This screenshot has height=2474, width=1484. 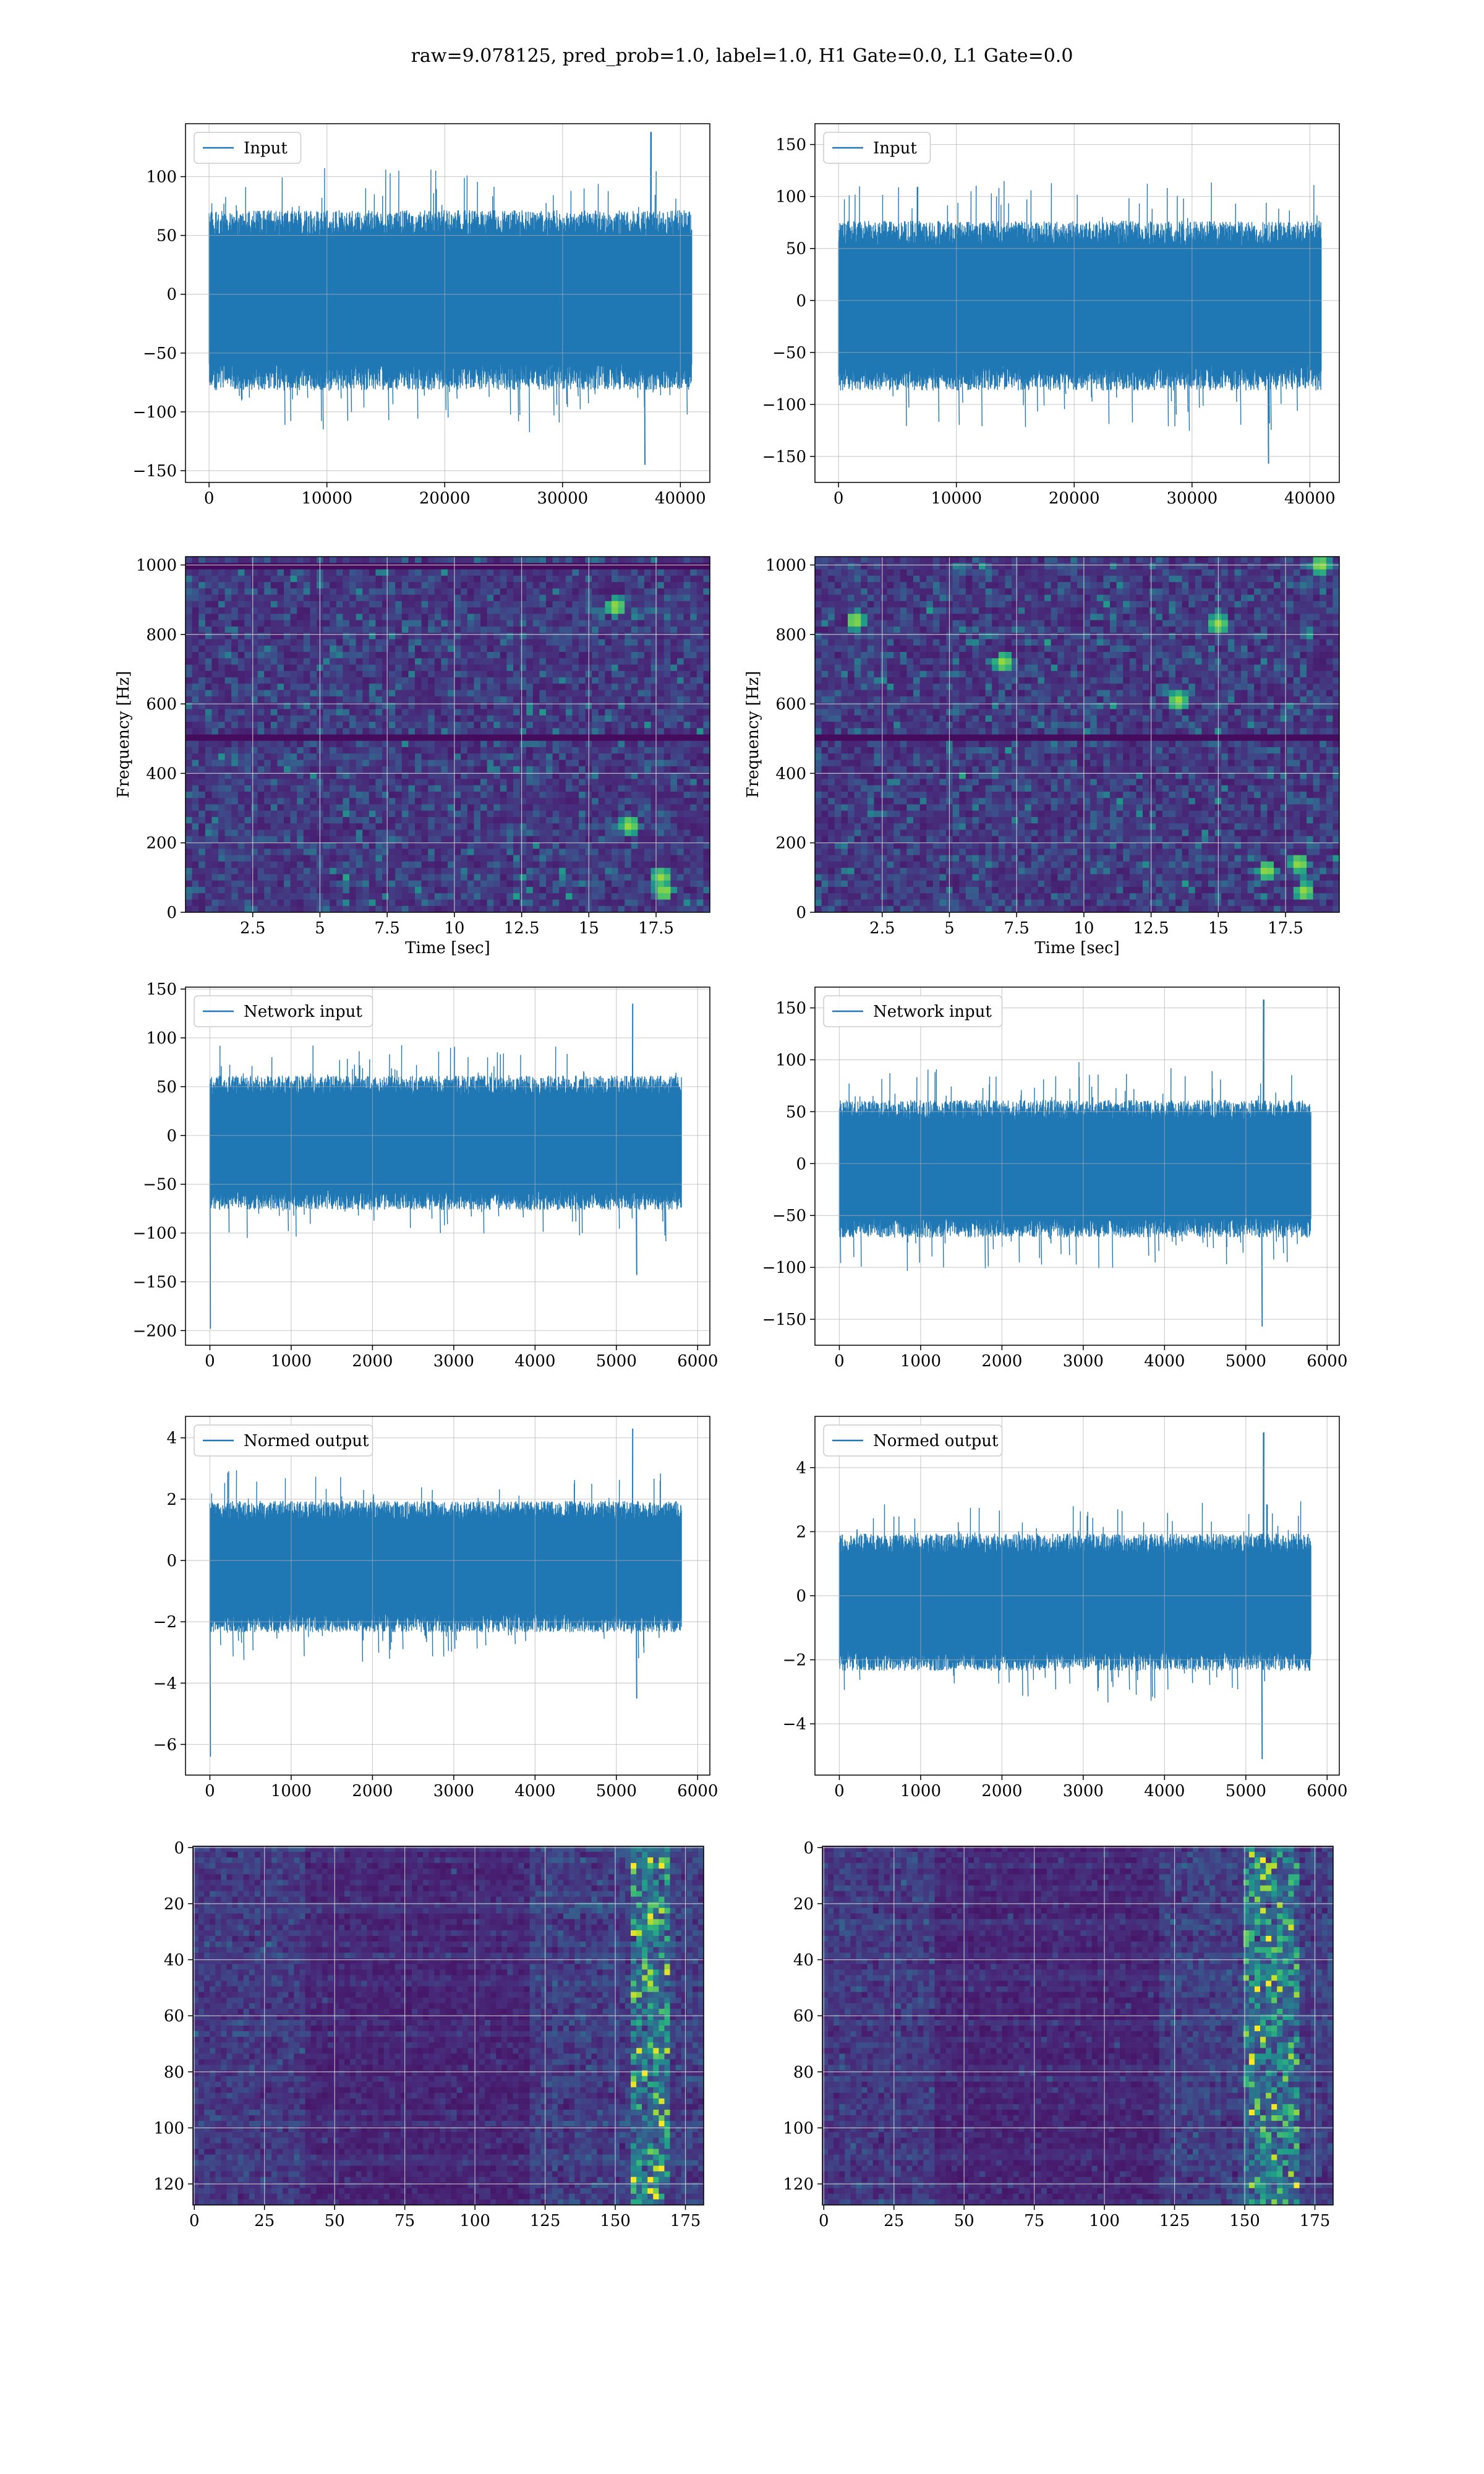 I want to click on x-tick-label: 15, so click(x=589, y=928).